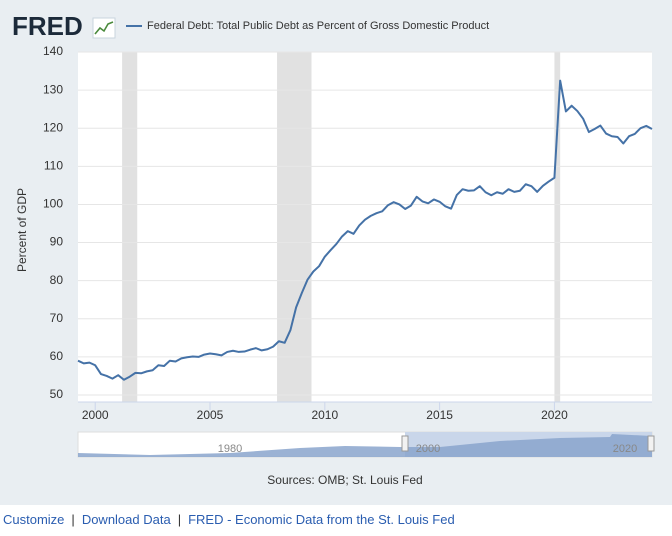 Image resolution: width=672 pixels, height=536 pixels. Describe the element at coordinates (57, 394) in the screenshot. I see `y-tick-label: 50` at that location.